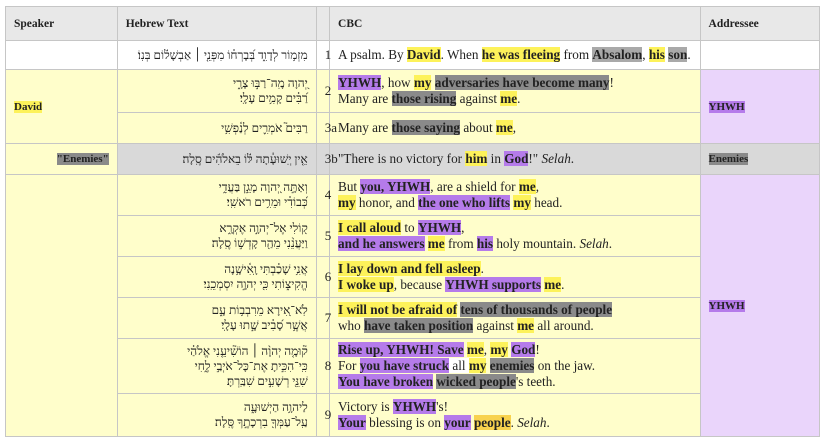 Image resolution: width=825 pixels, height=437 pixels. What do you see at coordinates (61, 305) in the screenshot?
I see `speaker-cell-david` at bounding box center [61, 305].